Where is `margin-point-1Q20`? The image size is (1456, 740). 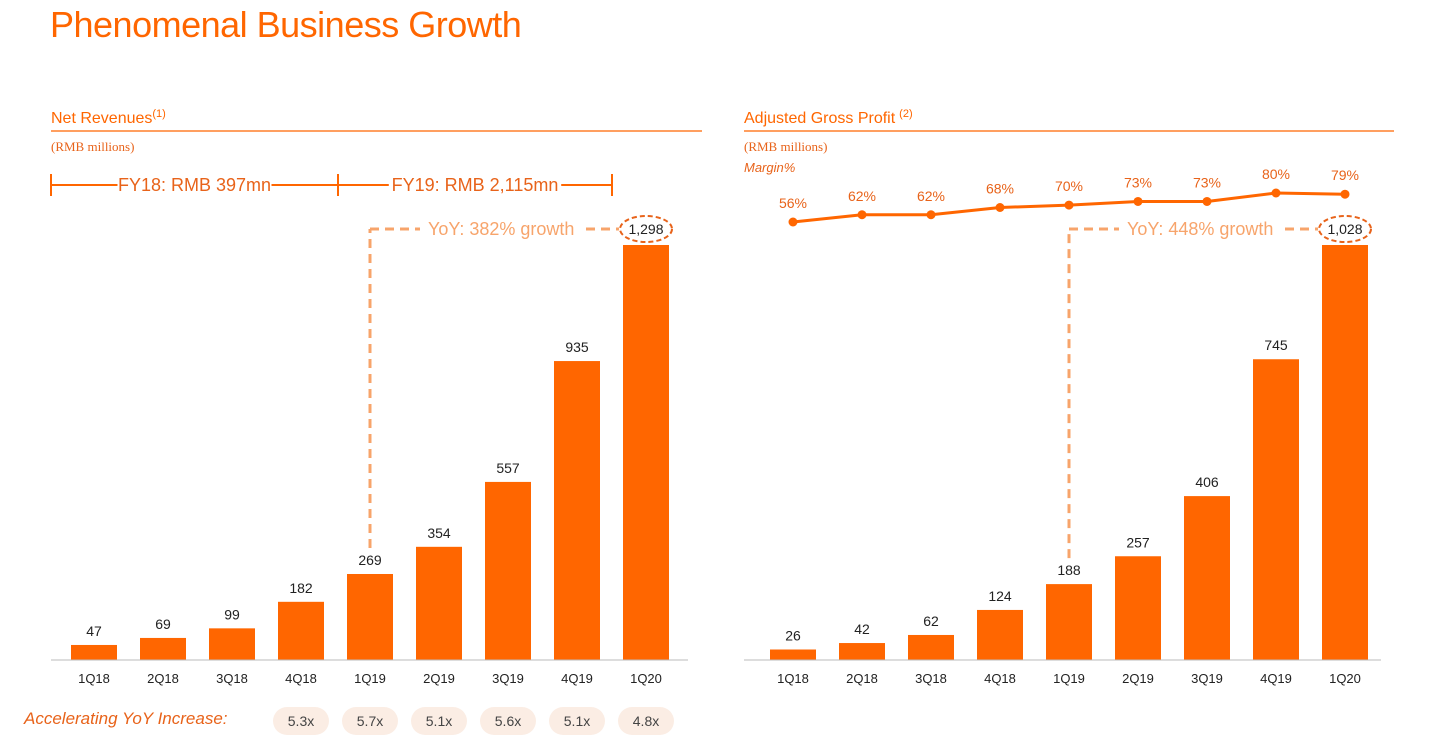 margin-point-1Q20 is located at coordinates (1345, 194).